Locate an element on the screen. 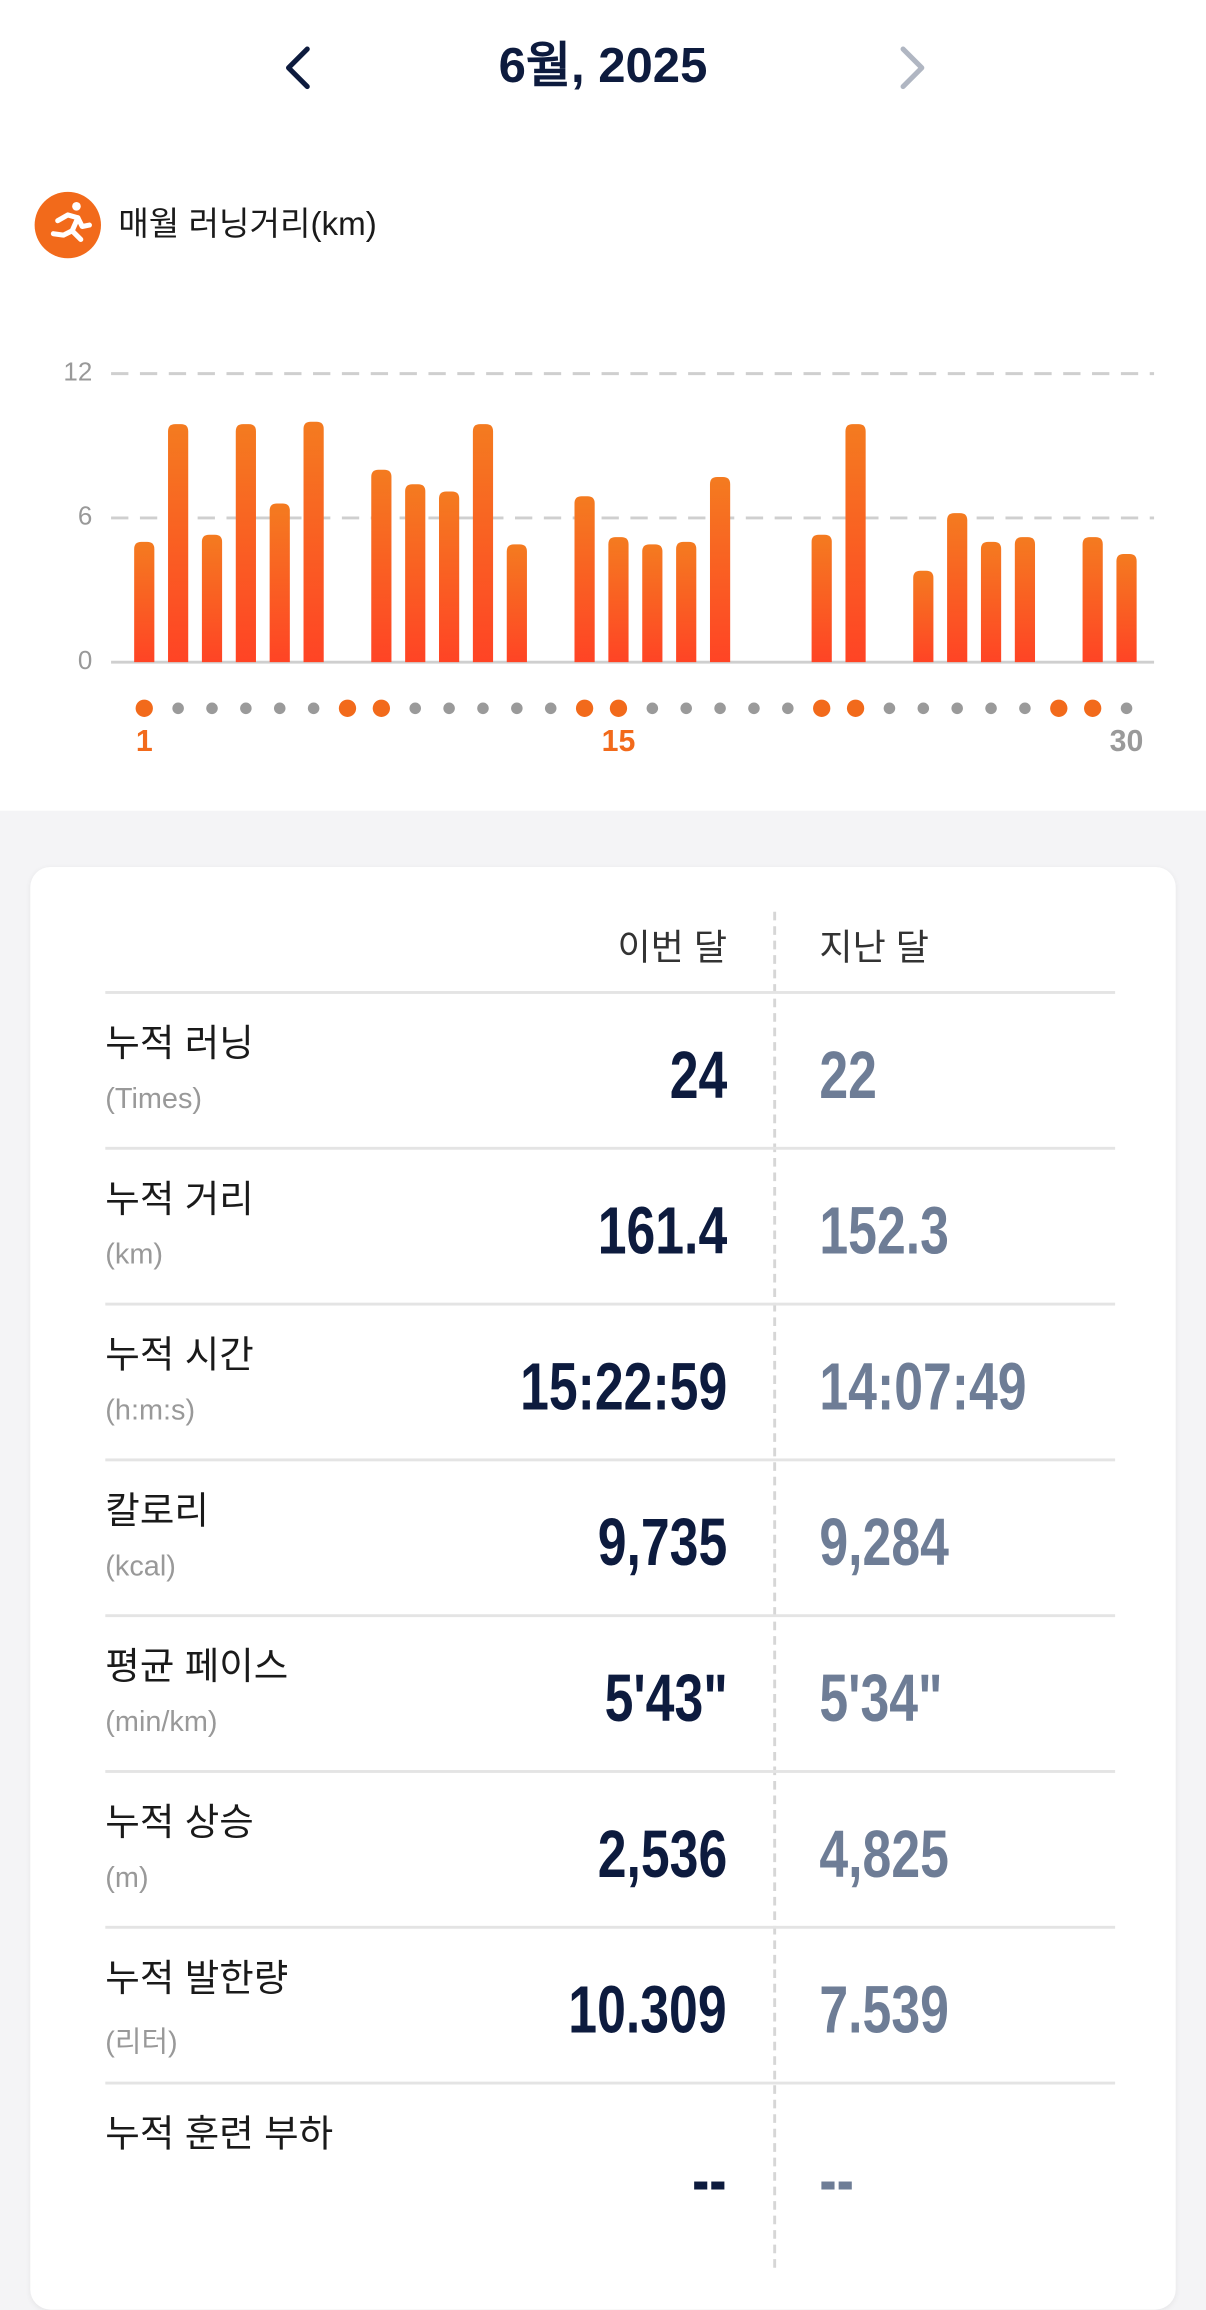 This screenshot has width=1206, height=2310. stat-label: 누적 러닝 is located at coordinates (179, 1043).